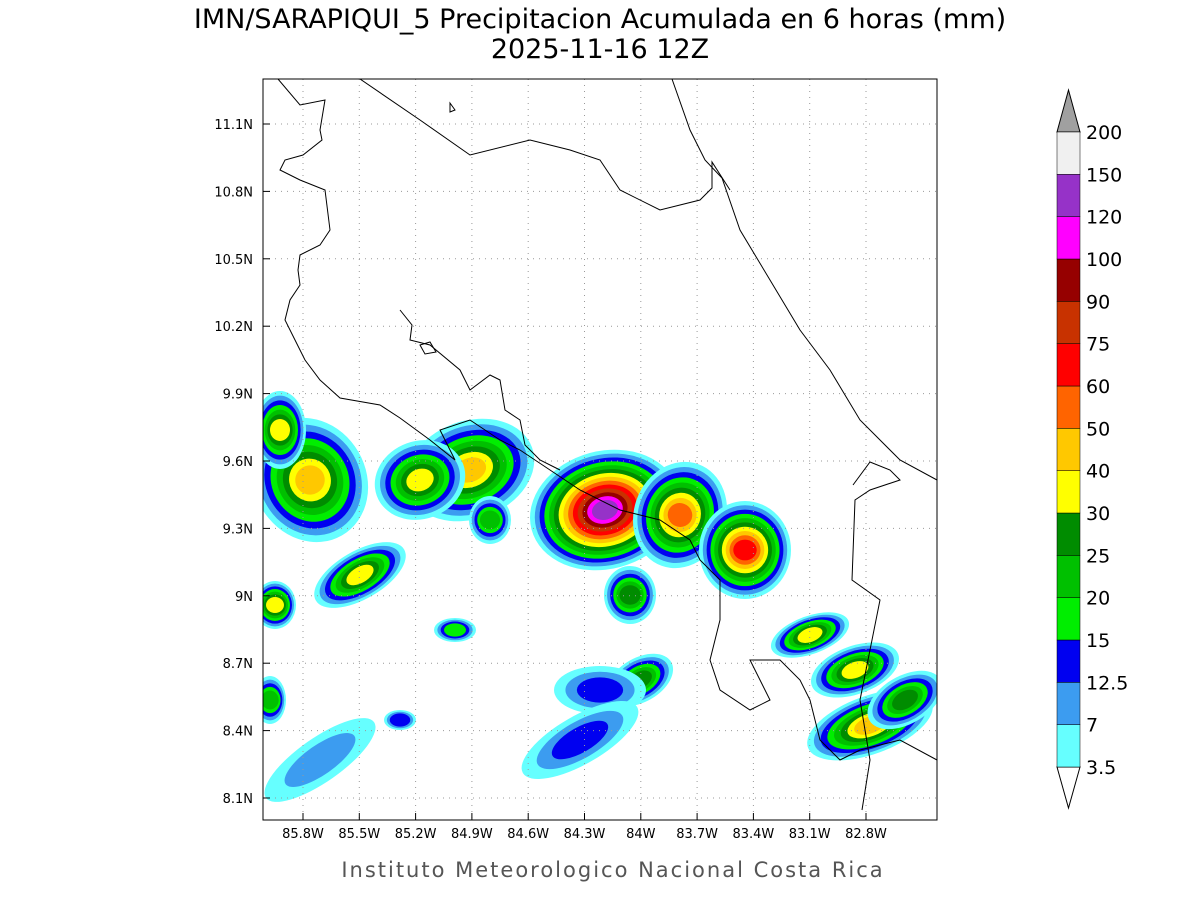 Image resolution: width=1200 pixels, height=900 pixels. Describe the element at coordinates (244, 597) in the screenshot. I see `lat-label: 9N` at that location.